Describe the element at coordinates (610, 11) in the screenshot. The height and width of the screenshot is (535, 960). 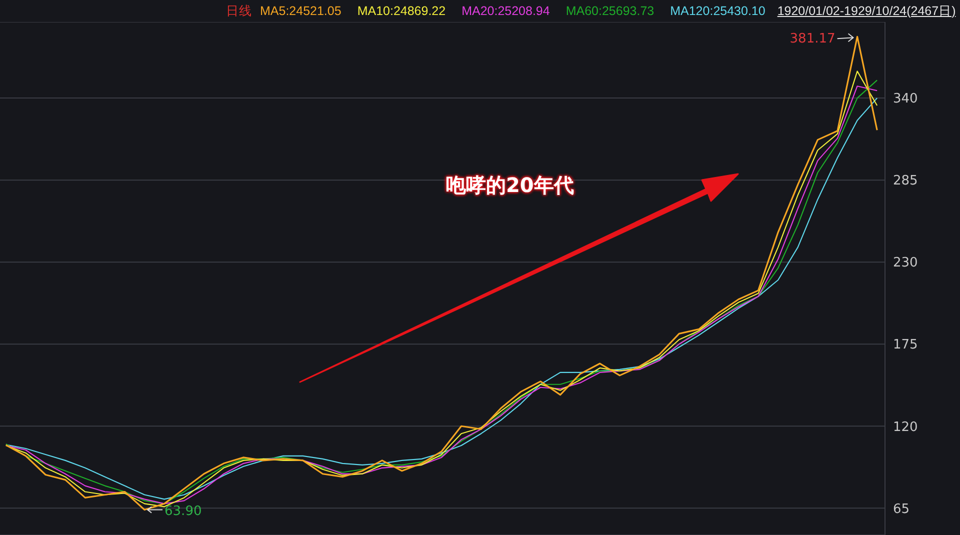
I see `text: MA60:25693.73` at that location.